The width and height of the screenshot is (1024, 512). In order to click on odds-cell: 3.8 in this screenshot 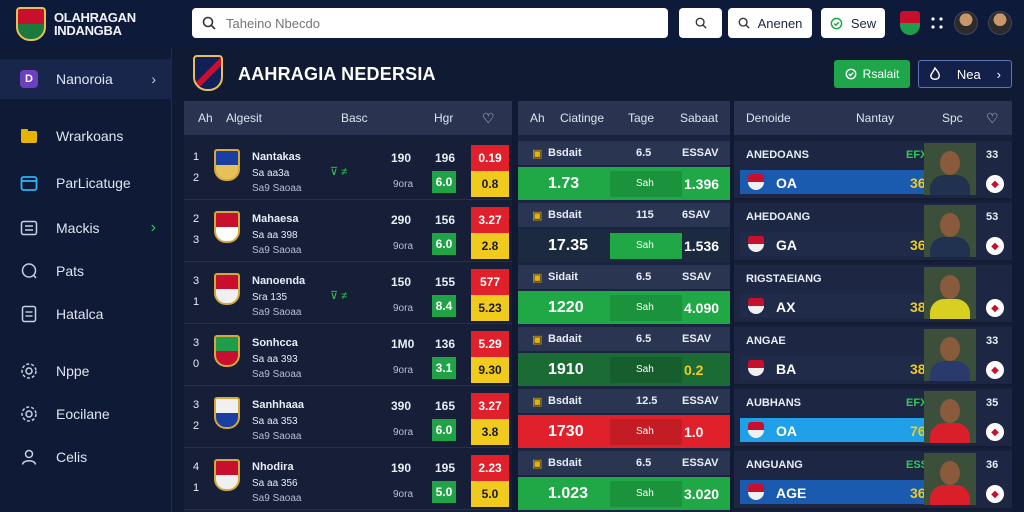, I will do `click(490, 432)`.